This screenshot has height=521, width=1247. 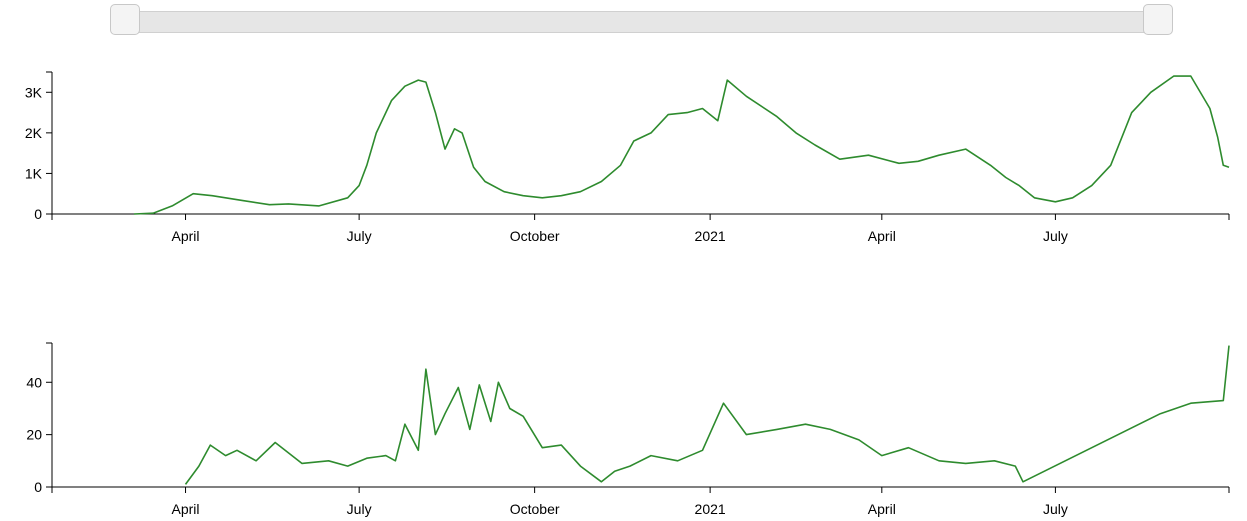 What do you see at coordinates (34, 133) in the screenshot?
I see `y-tick-label: 2K` at bounding box center [34, 133].